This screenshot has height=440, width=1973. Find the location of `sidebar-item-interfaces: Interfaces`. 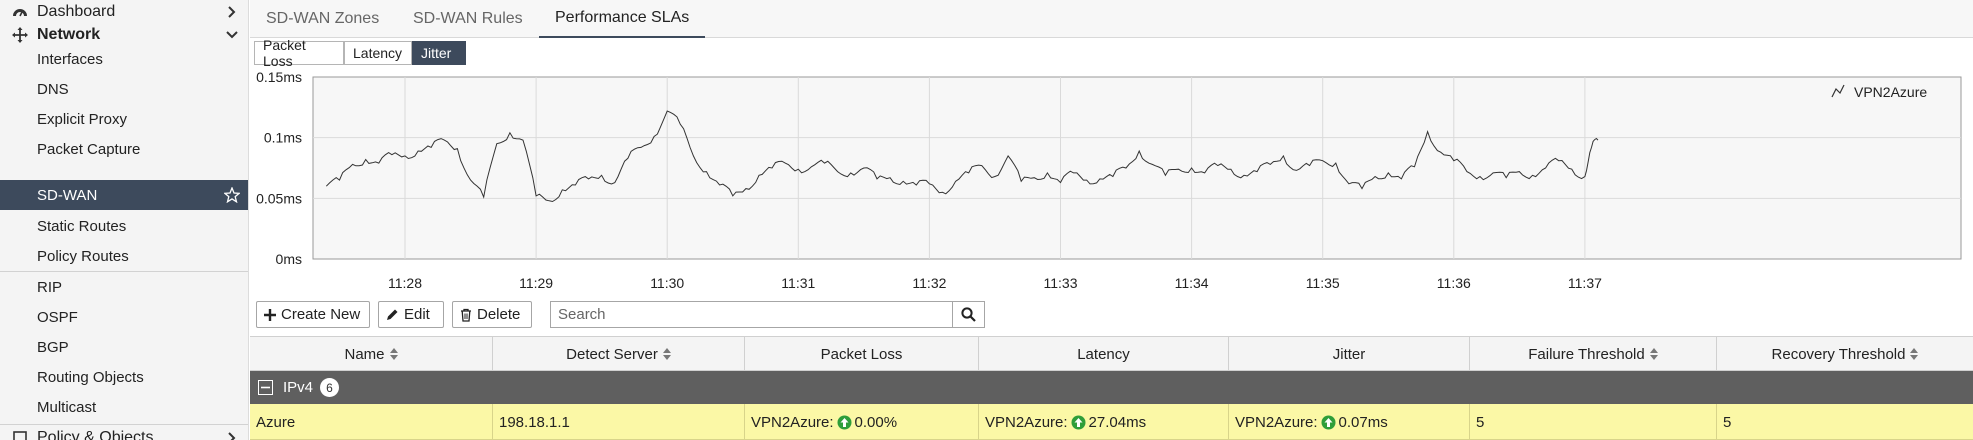

sidebar-item-interfaces: Interfaces is located at coordinates (124, 59).